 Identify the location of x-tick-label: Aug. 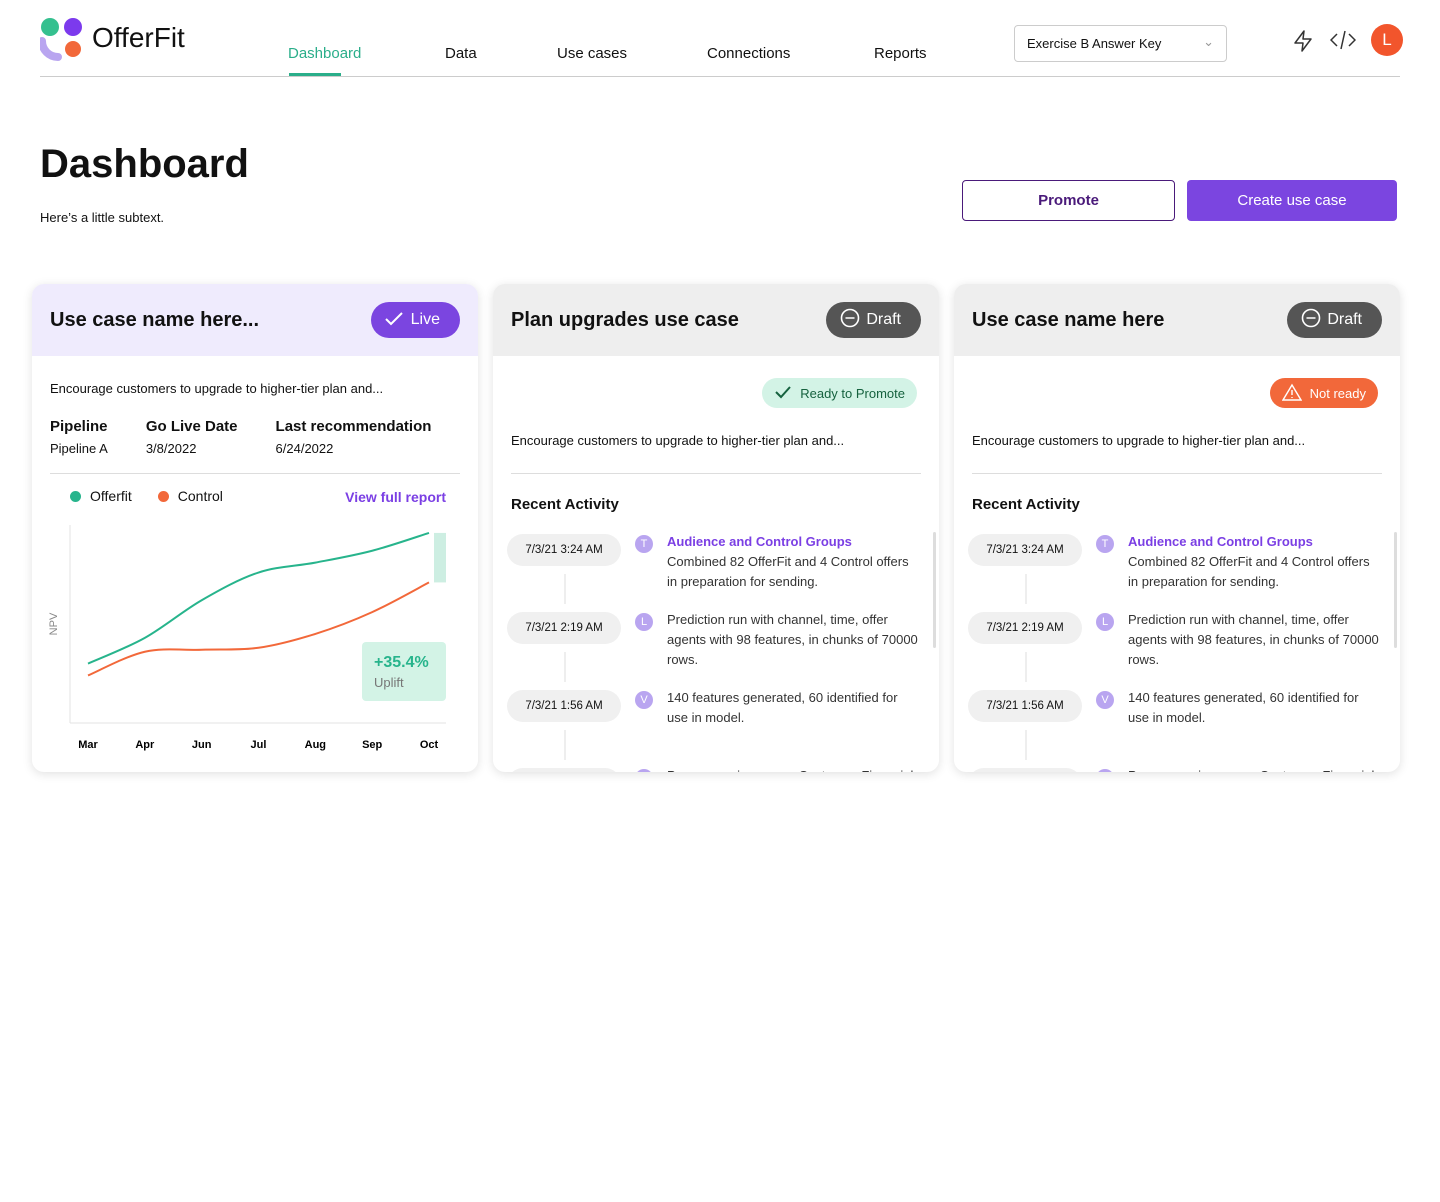
(315, 745).